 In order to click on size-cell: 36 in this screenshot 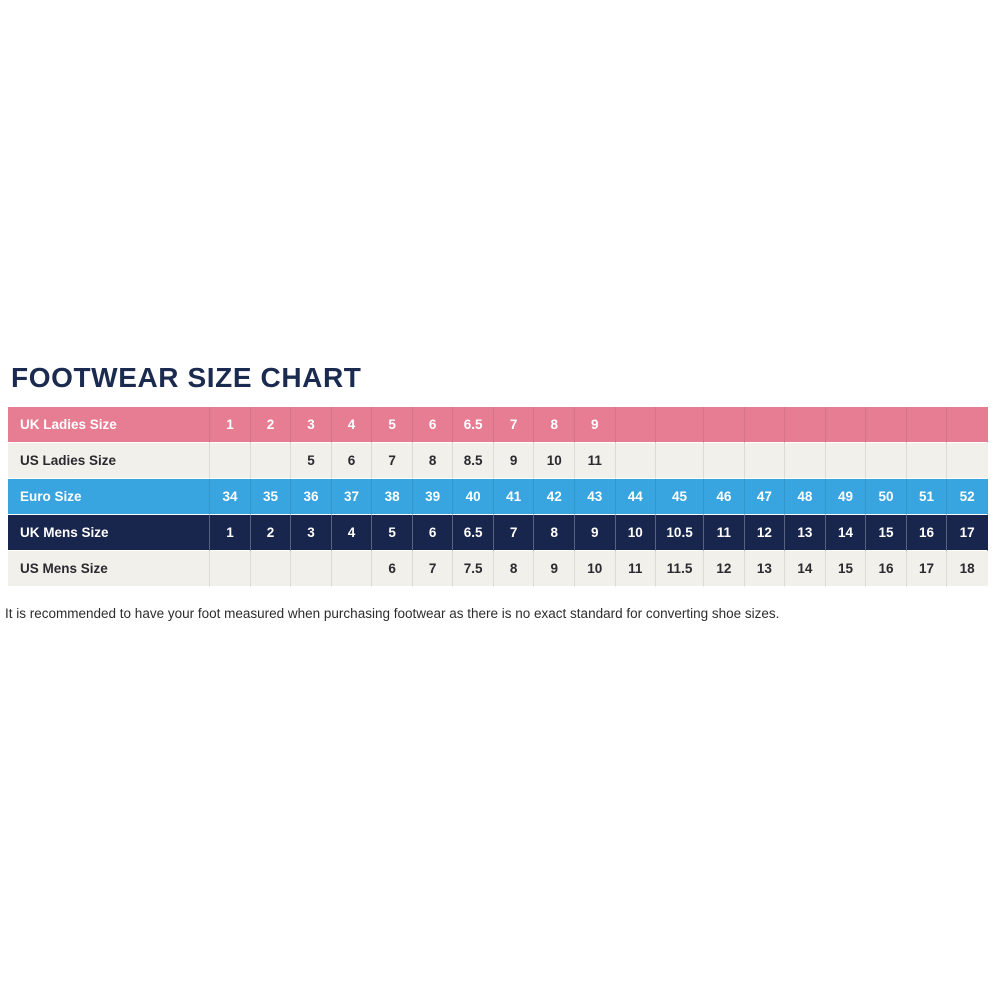, I will do `click(311, 497)`.